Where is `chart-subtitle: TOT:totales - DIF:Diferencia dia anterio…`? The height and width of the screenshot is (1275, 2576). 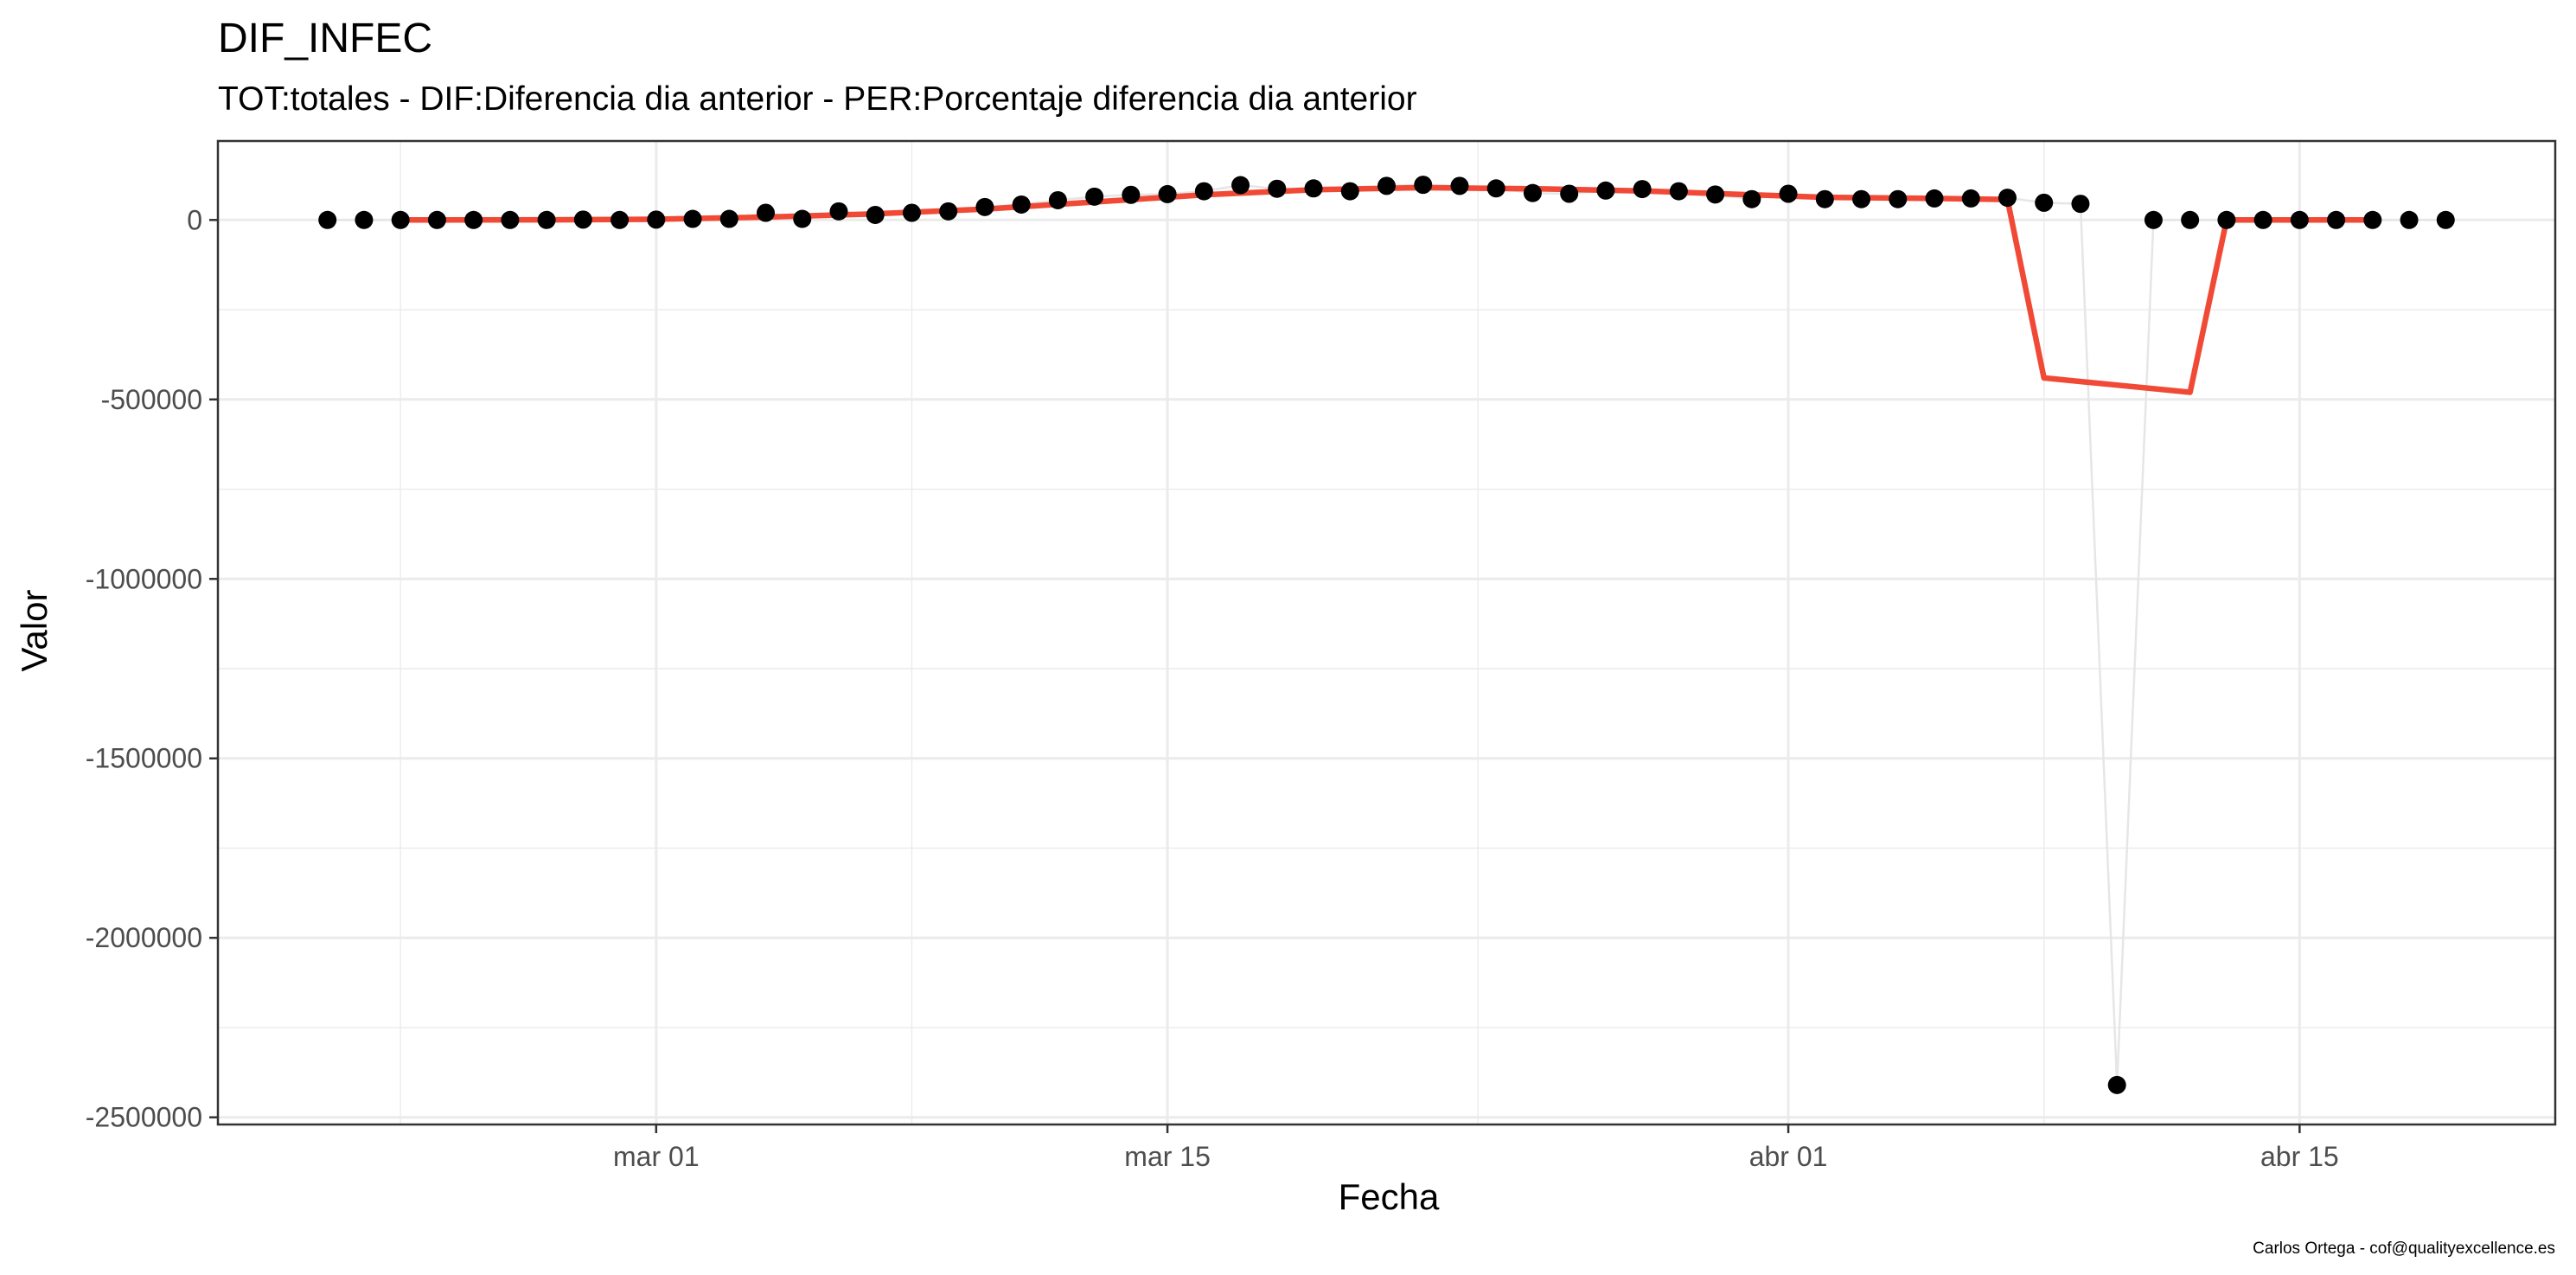 chart-subtitle: TOT:totales - DIF:Diferencia dia anterio… is located at coordinates (818, 99).